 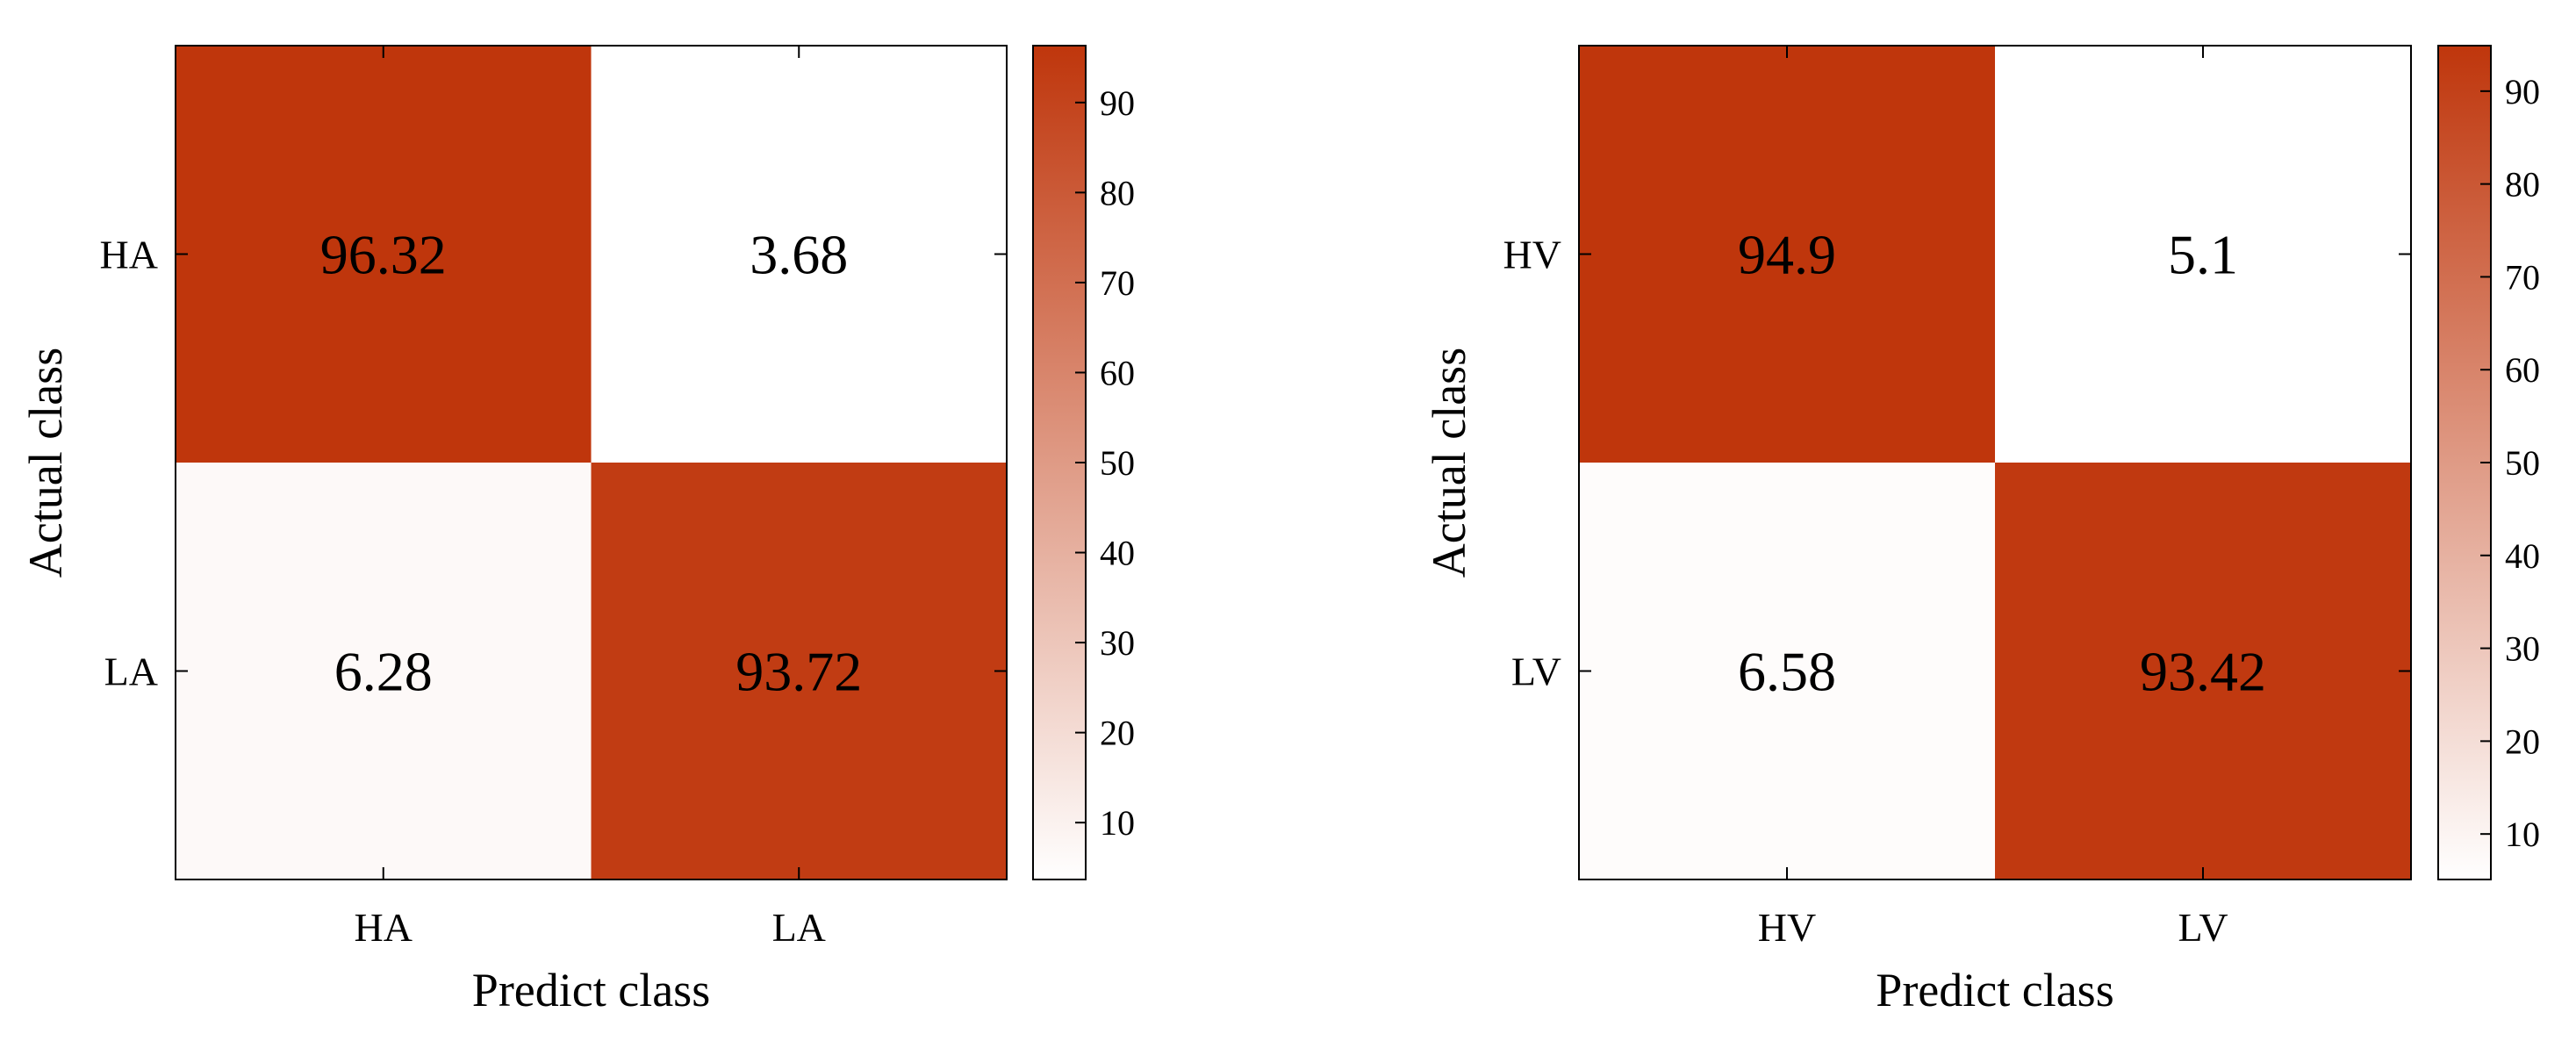 I want to click on y-tick-label: HA, so click(x=129, y=255).